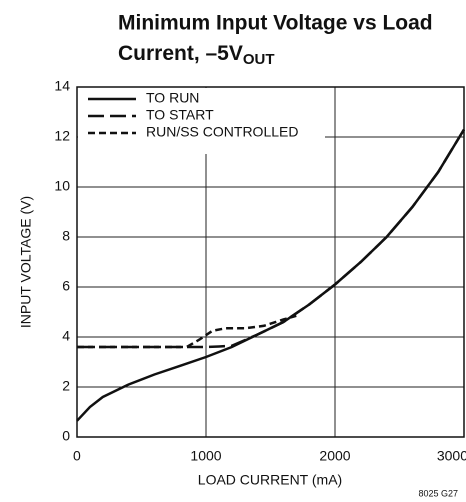 This screenshot has height=502, width=466. What do you see at coordinates (438, 493) in the screenshot?
I see `footnote: 8025 G27` at bounding box center [438, 493].